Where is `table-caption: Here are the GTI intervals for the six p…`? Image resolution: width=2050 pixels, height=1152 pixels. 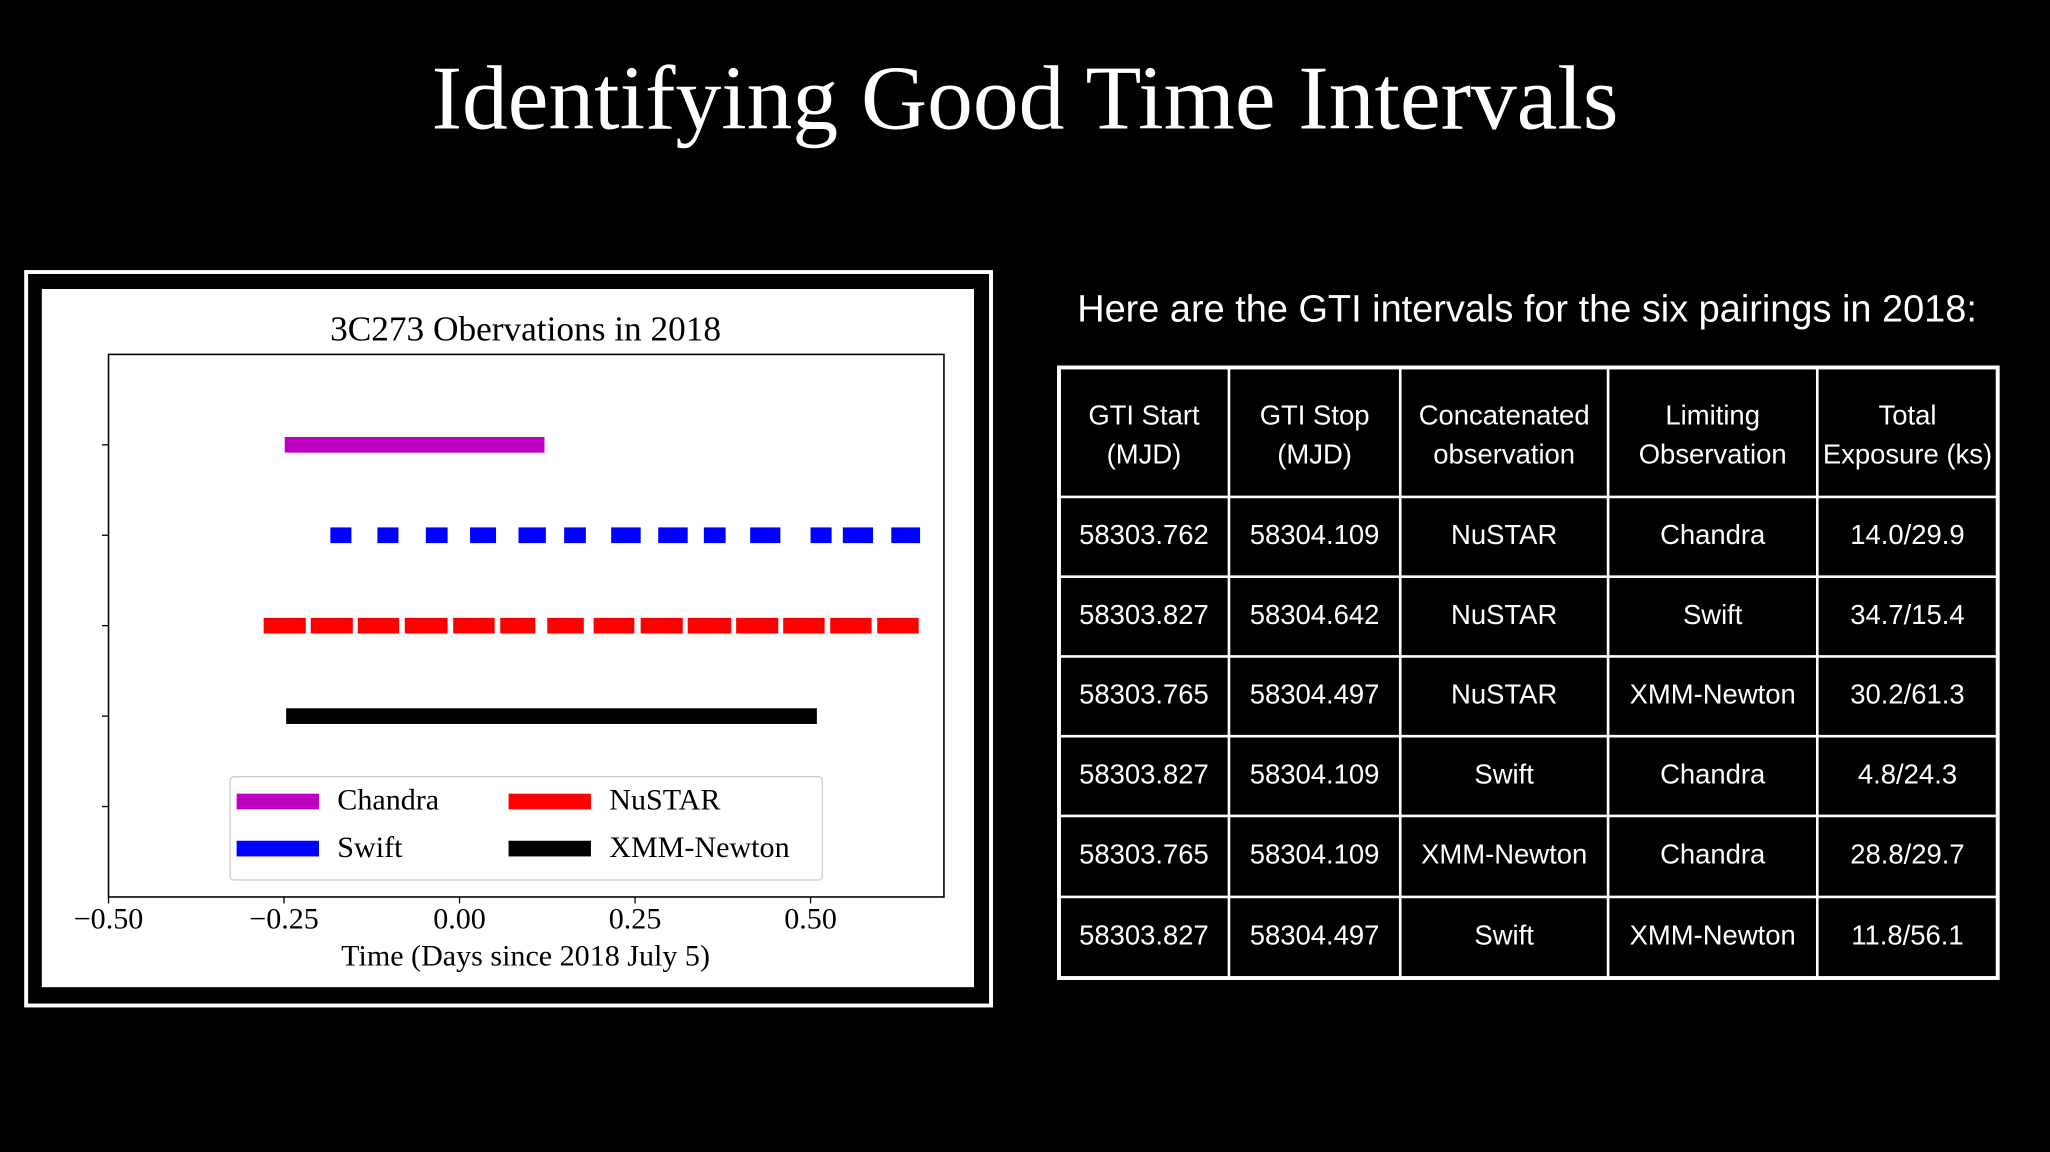
table-caption: Here are the GTI intervals for the six p… is located at coordinates (1527, 309).